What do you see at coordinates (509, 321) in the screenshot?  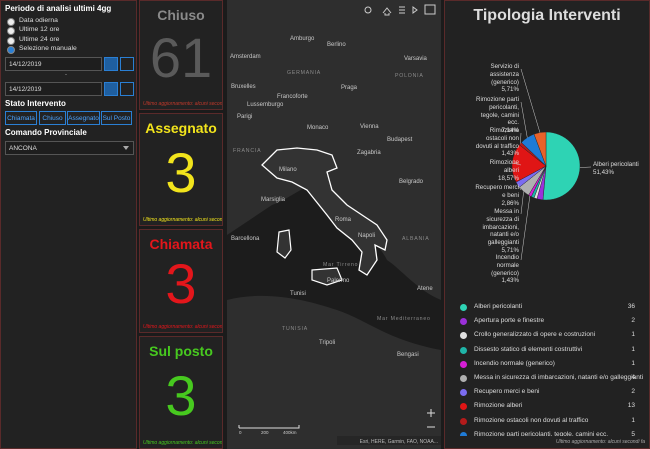 I see `legend-label: Apertura porte e finestre` at bounding box center [509, 321].